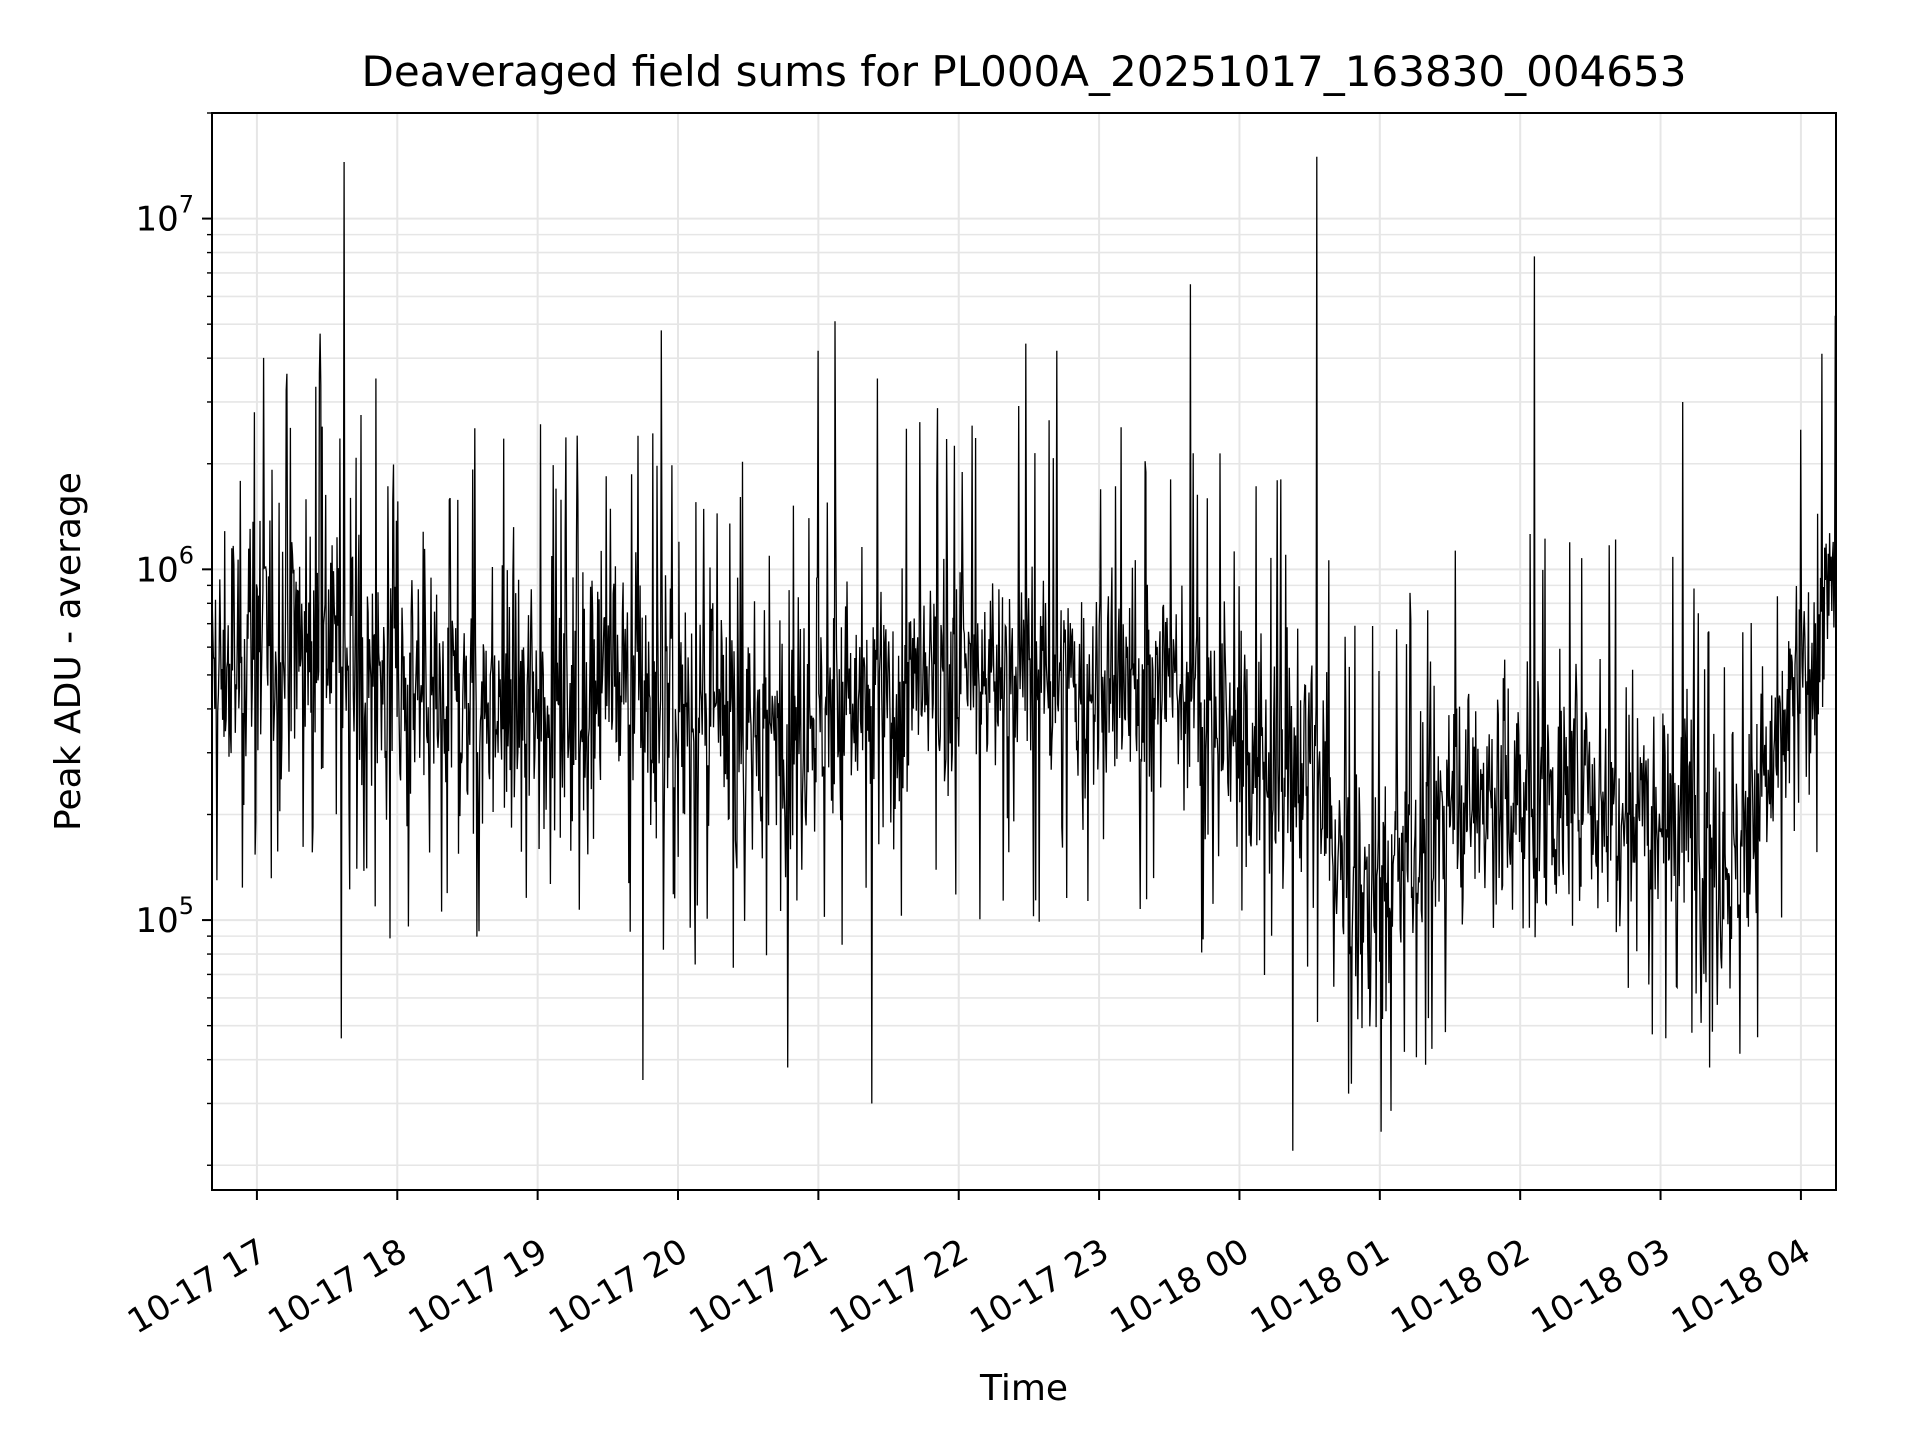  I want to click on y-tick-exponent: 7, so click(186, 205).